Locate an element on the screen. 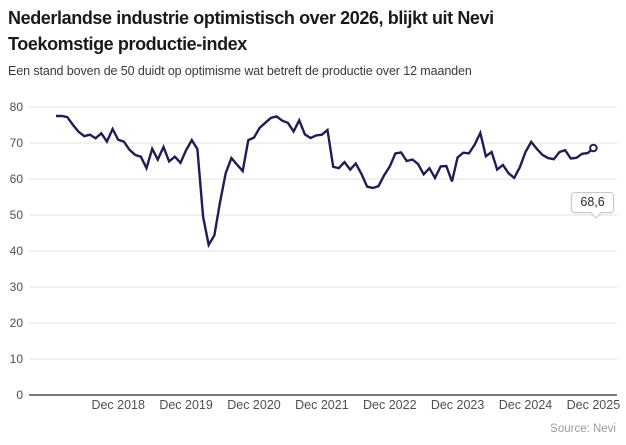 The image size is (626, 445). x-axis-tick-label: Dec 2025 is located at coordinates (594, 405).